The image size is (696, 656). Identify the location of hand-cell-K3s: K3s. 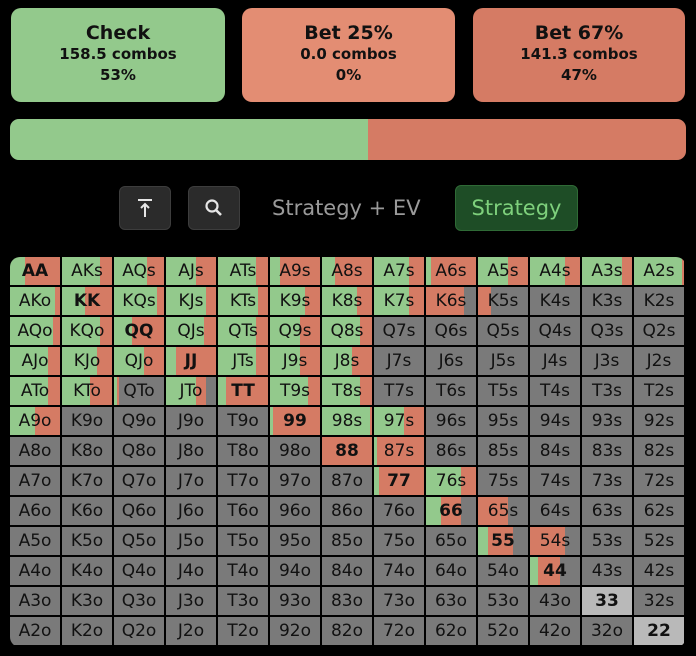
(608, 302).